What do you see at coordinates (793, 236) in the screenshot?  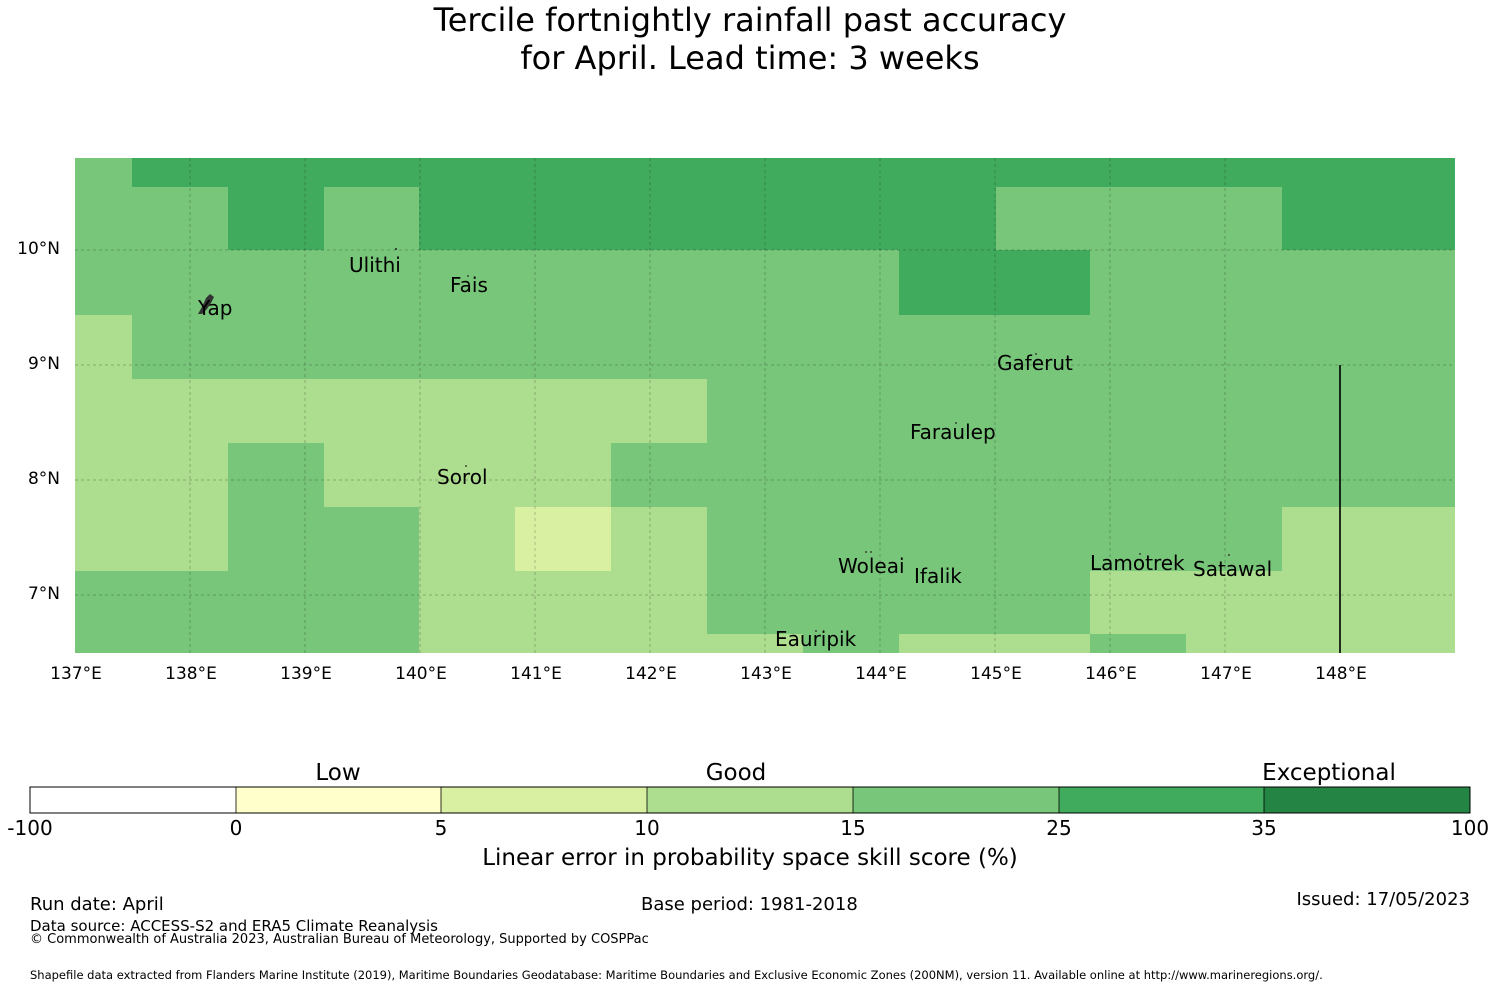 I see `exceptional-regions` at bounding box center [793, 236].